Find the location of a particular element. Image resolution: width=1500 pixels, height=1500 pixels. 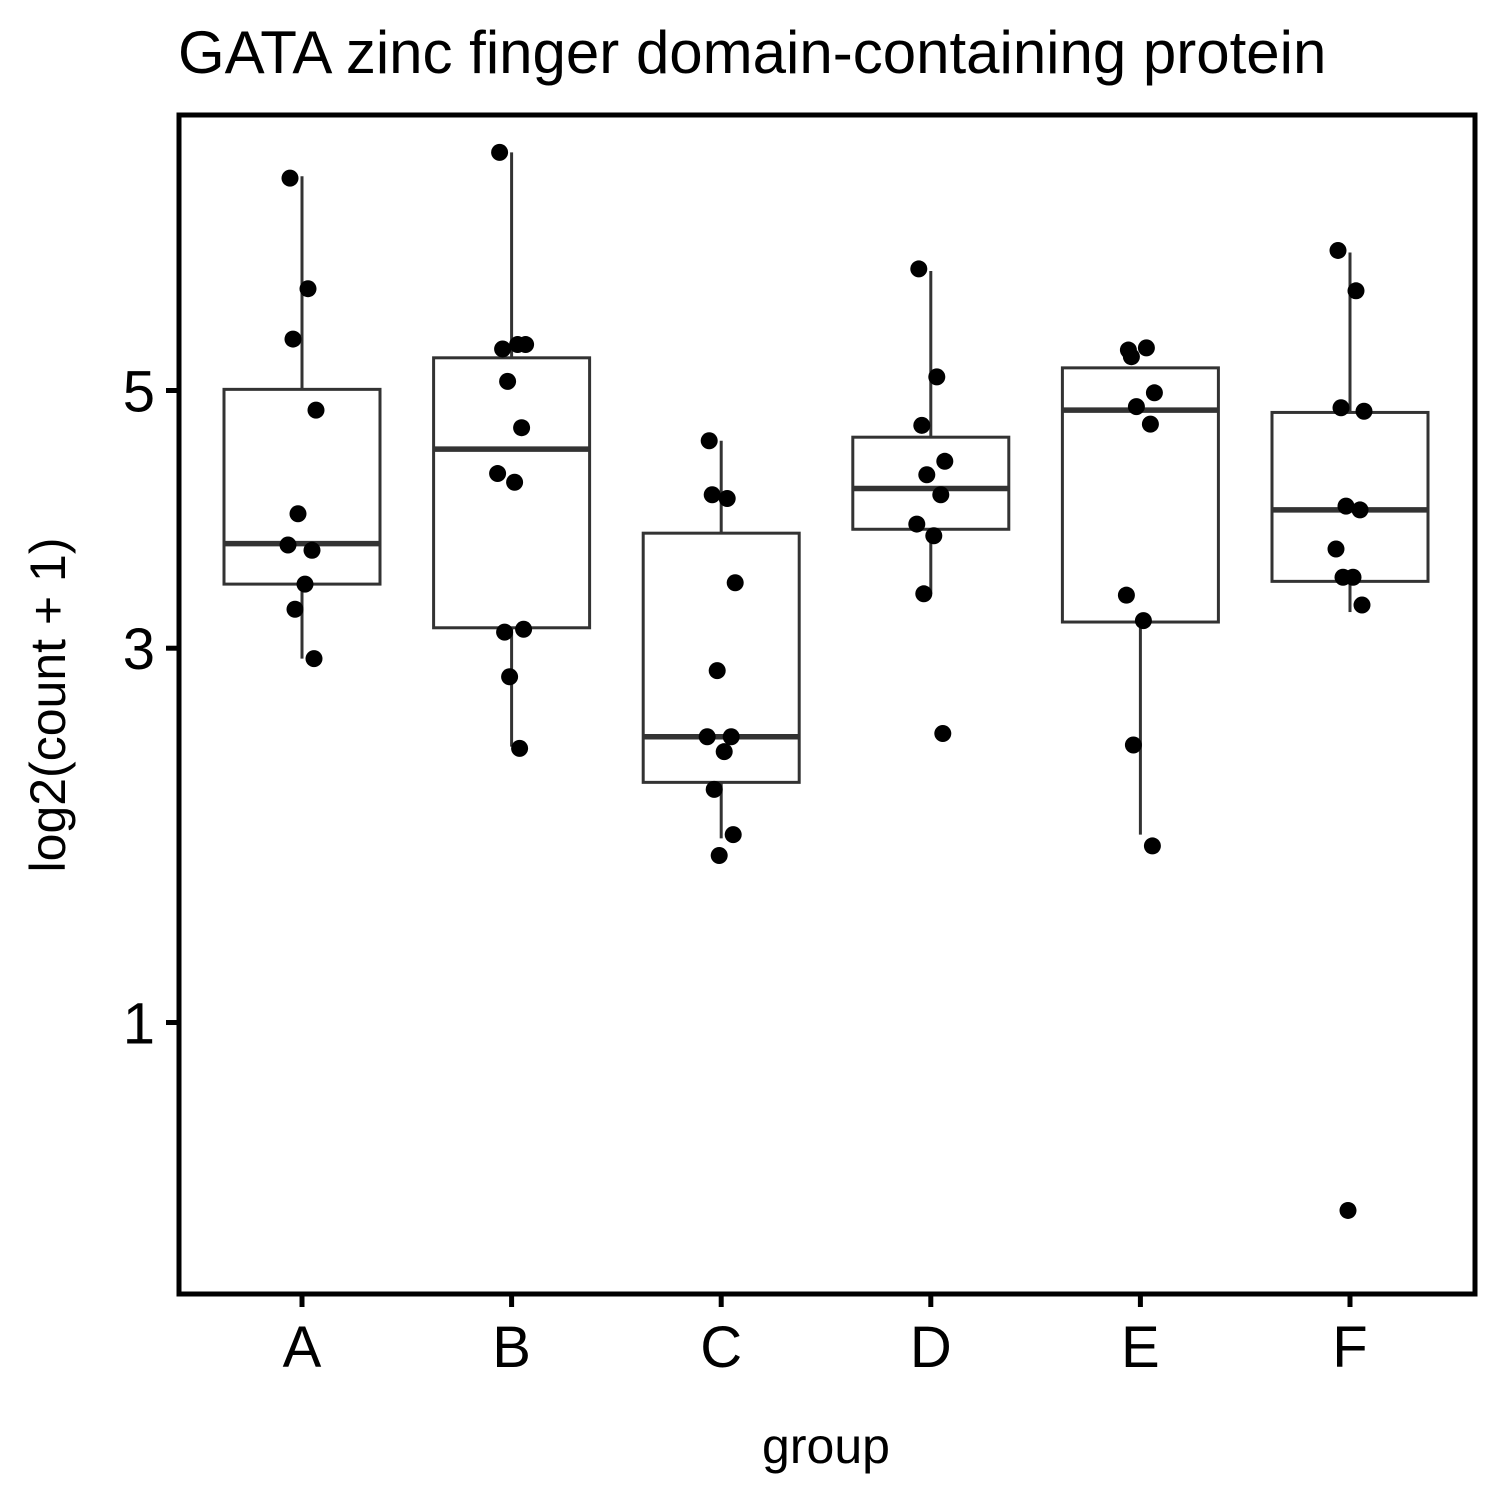

box-D is located at coordinates (931, 432).